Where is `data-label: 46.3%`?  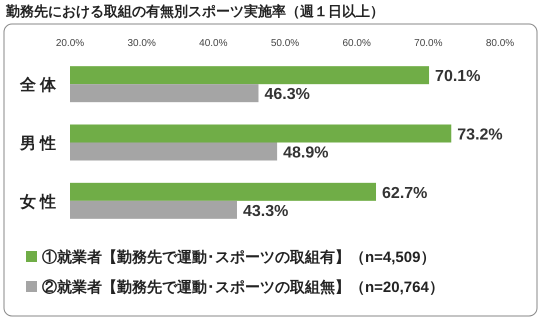
data-label: 46.3% is located at coordinates (287, 95).